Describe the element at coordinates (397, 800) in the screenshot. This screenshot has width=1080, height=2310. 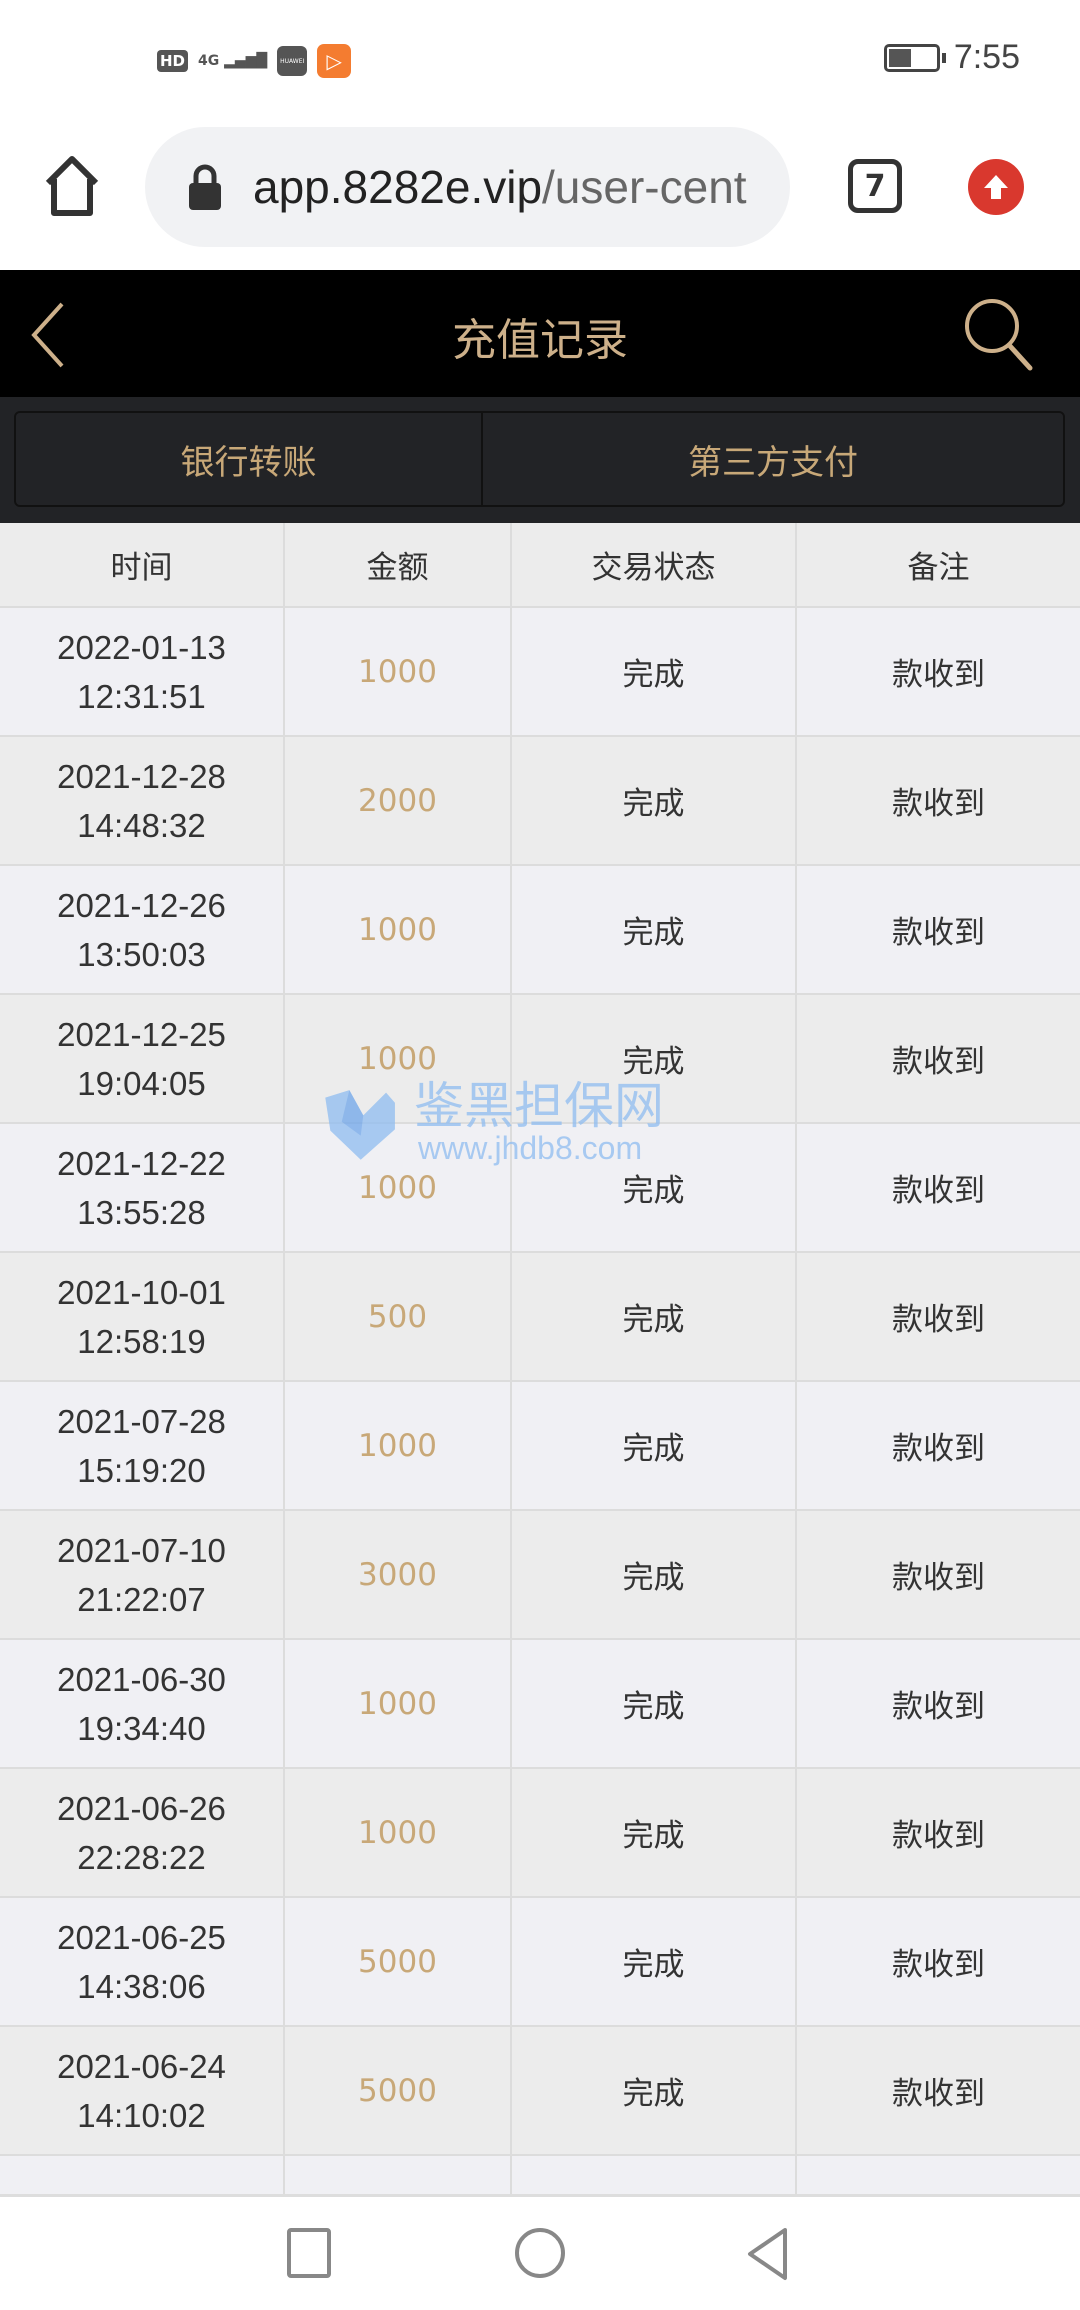
I see `cell-amount: 2000` at that location.